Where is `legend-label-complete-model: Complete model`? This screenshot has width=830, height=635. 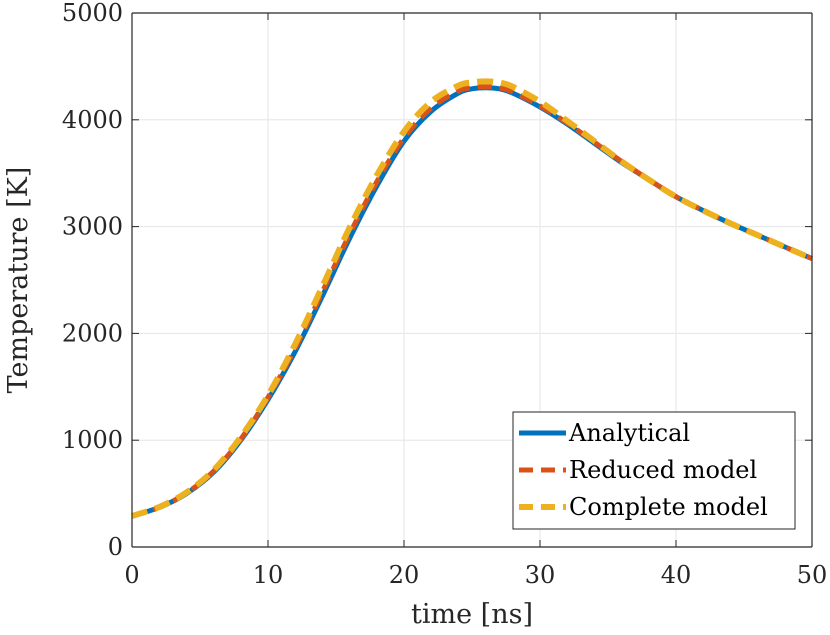
legend-label-complete-model: Complete model is located at coordinates (668, 507).